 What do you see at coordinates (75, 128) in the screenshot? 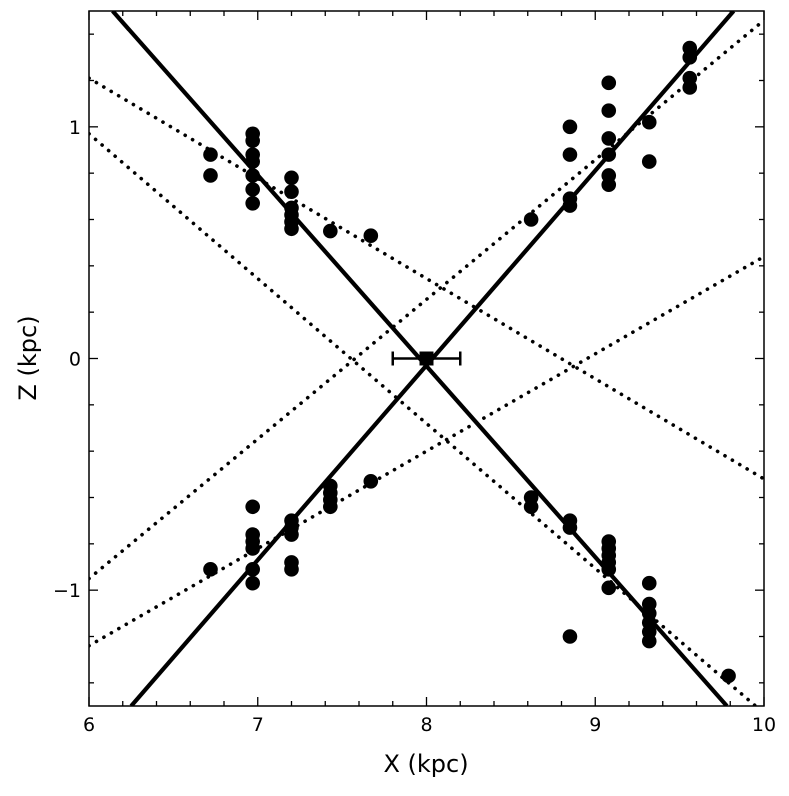
I see `y-tick-label: 1` at bounding box center [75, 128].